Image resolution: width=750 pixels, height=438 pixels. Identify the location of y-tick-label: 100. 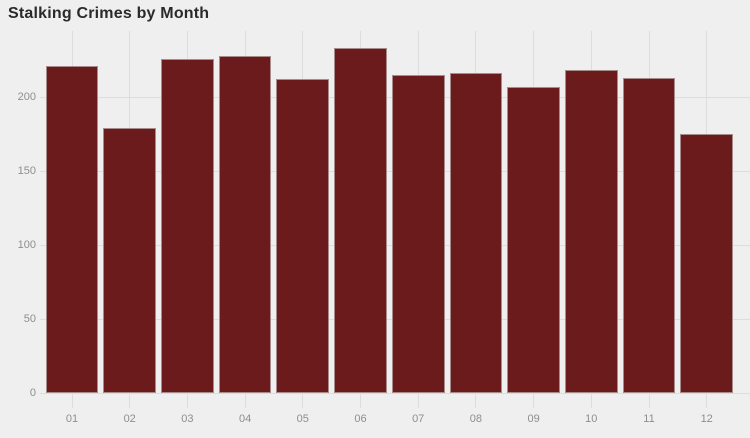
(26, 245).